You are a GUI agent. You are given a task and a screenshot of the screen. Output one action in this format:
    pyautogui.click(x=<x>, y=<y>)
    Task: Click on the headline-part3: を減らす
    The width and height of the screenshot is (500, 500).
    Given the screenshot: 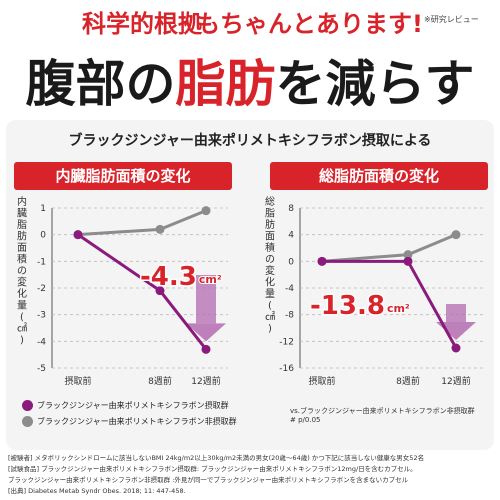 What is the action you would take?
    pyautogui.click(x=375, y=83)
    